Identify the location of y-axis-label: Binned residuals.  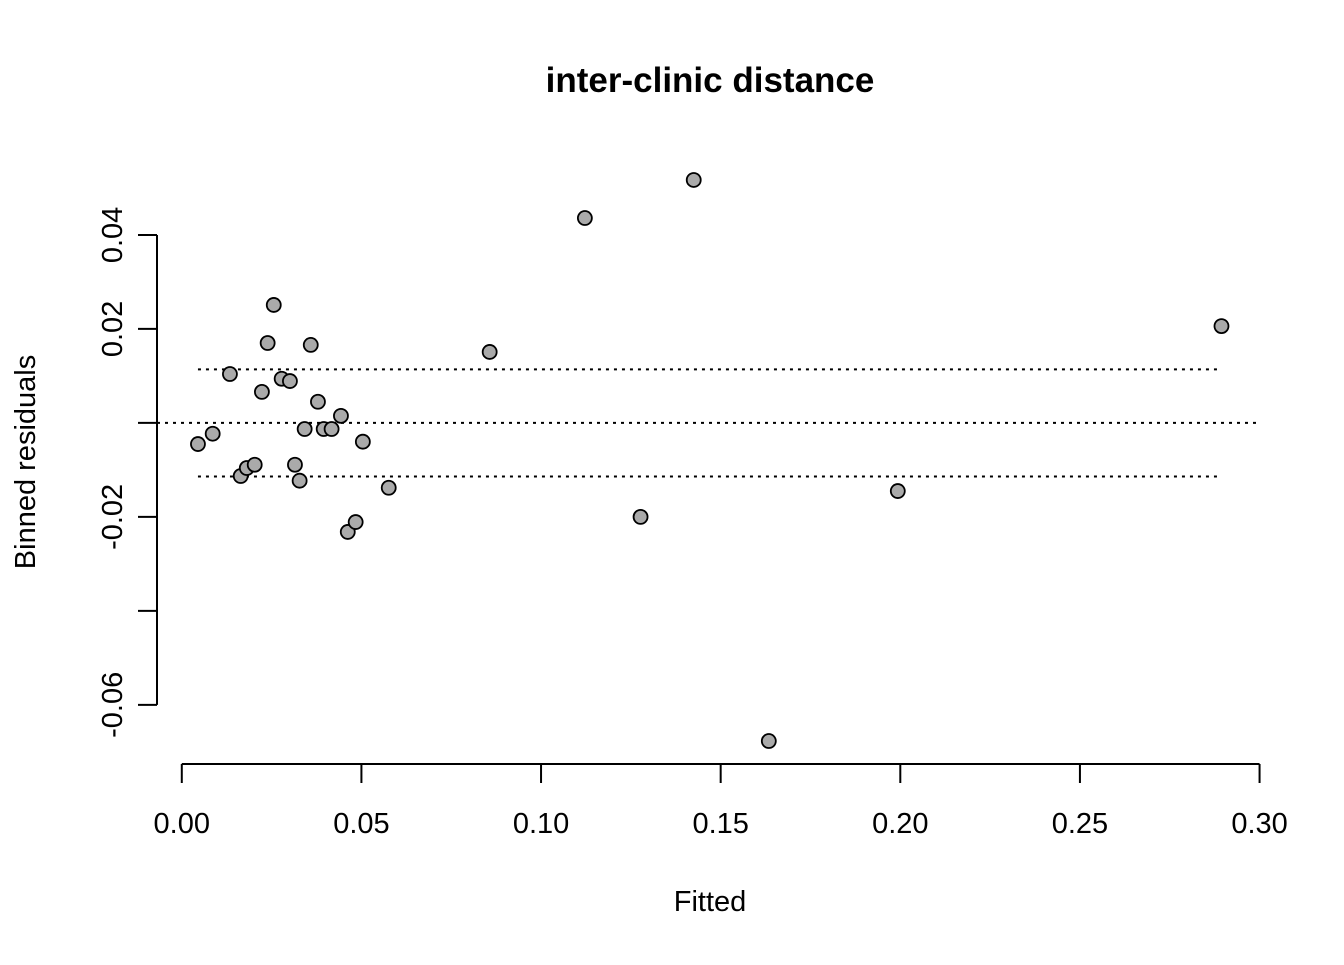
(26, 462).